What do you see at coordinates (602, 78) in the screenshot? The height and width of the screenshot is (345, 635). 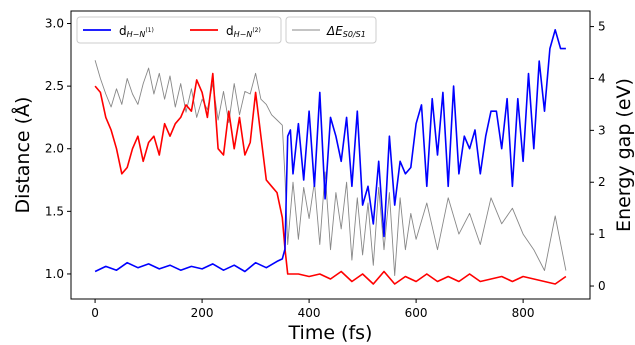 I see `y-right-tick-label: 4` at bounding box center [602, 78].